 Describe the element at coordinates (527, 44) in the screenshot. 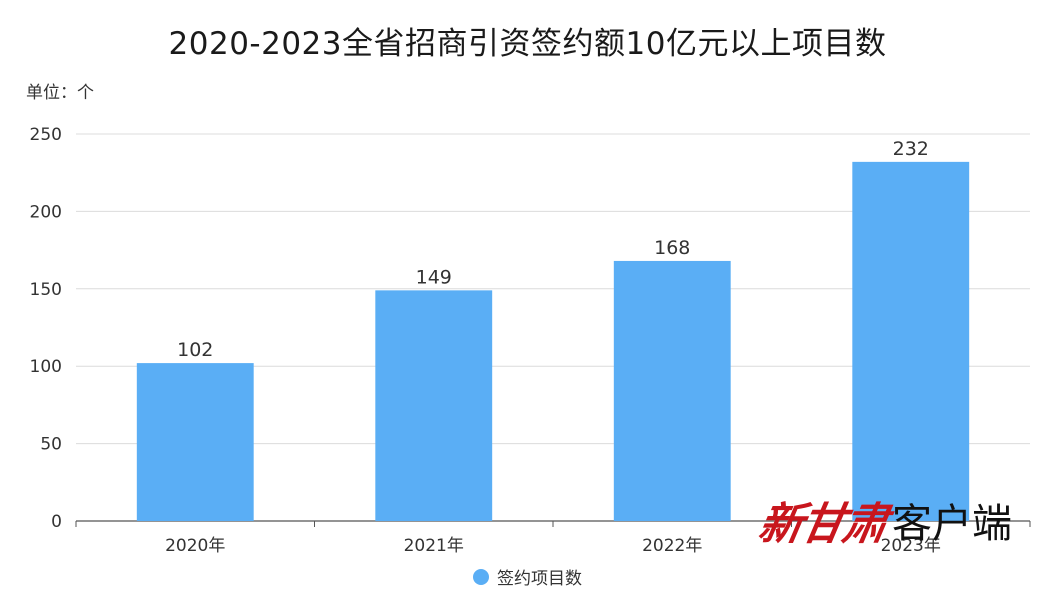

I see `chart-title: 2020-2023全省招商引资签约额10亿元以上项目数` at that location.